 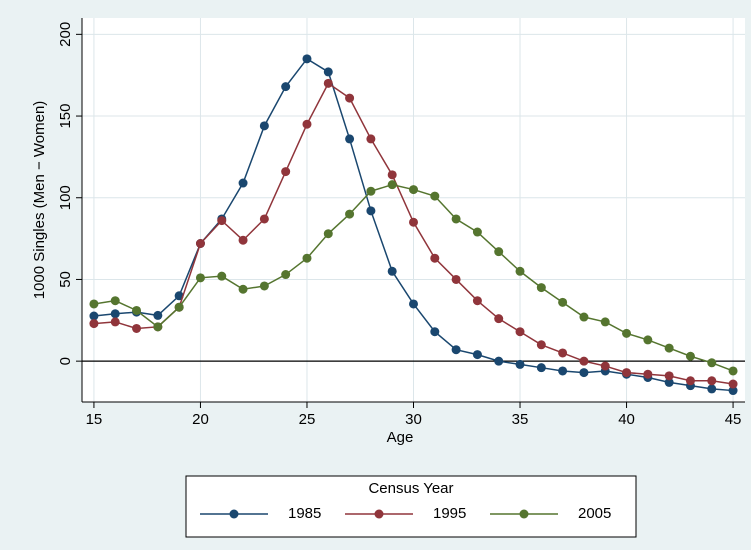 I want to click on x-tick-label: 35, so click(x=520, y=419).